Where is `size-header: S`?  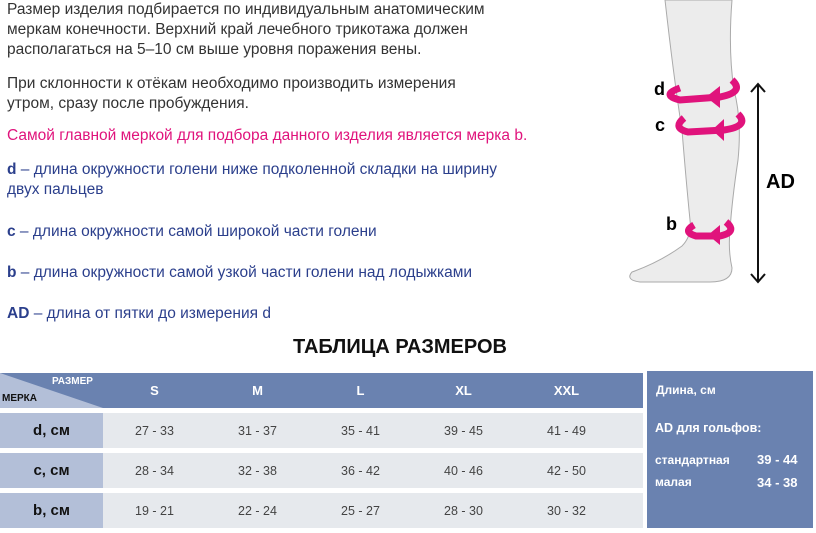
size-header: S is located at coordinates (154, 390).